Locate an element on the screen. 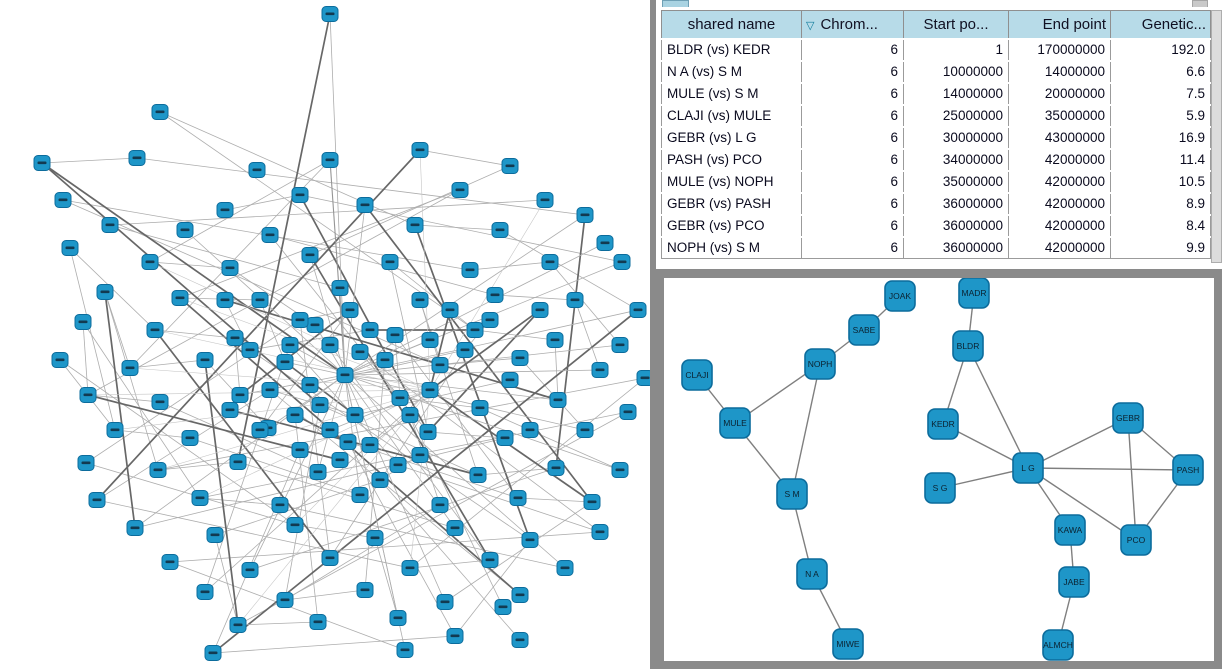 The width and height of the screenshot is (1222, 669). table-cell: 10000000 is located at coordinates (956, 71).